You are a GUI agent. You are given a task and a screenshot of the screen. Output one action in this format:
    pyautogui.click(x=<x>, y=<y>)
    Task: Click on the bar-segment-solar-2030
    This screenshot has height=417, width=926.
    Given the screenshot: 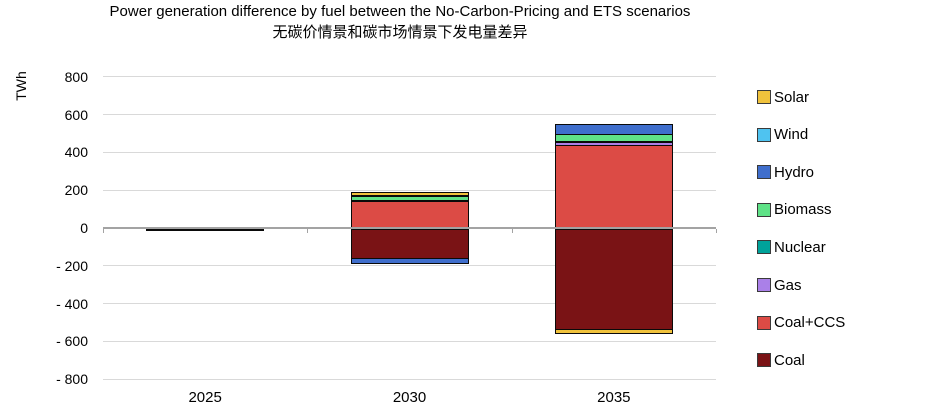 What is the action you would take?
    pyautogui.click(x=409, y=194)
    